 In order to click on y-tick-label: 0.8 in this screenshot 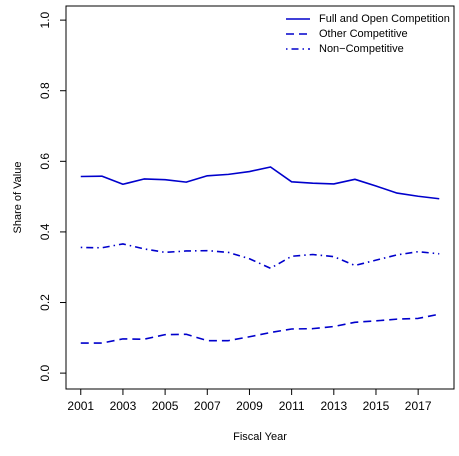, I will do `click(45, 90)`.